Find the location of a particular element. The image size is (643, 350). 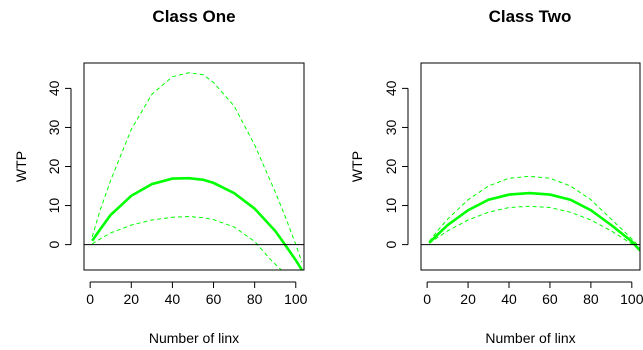

series-upper-bound is located at coordinates (534, 212).